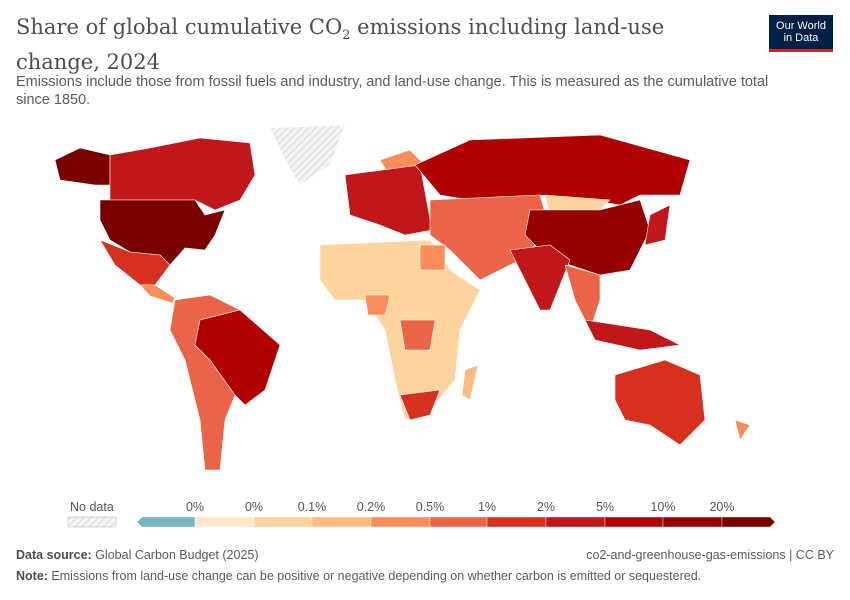  I want to click on title-subscript: 2, so click(346, 36).